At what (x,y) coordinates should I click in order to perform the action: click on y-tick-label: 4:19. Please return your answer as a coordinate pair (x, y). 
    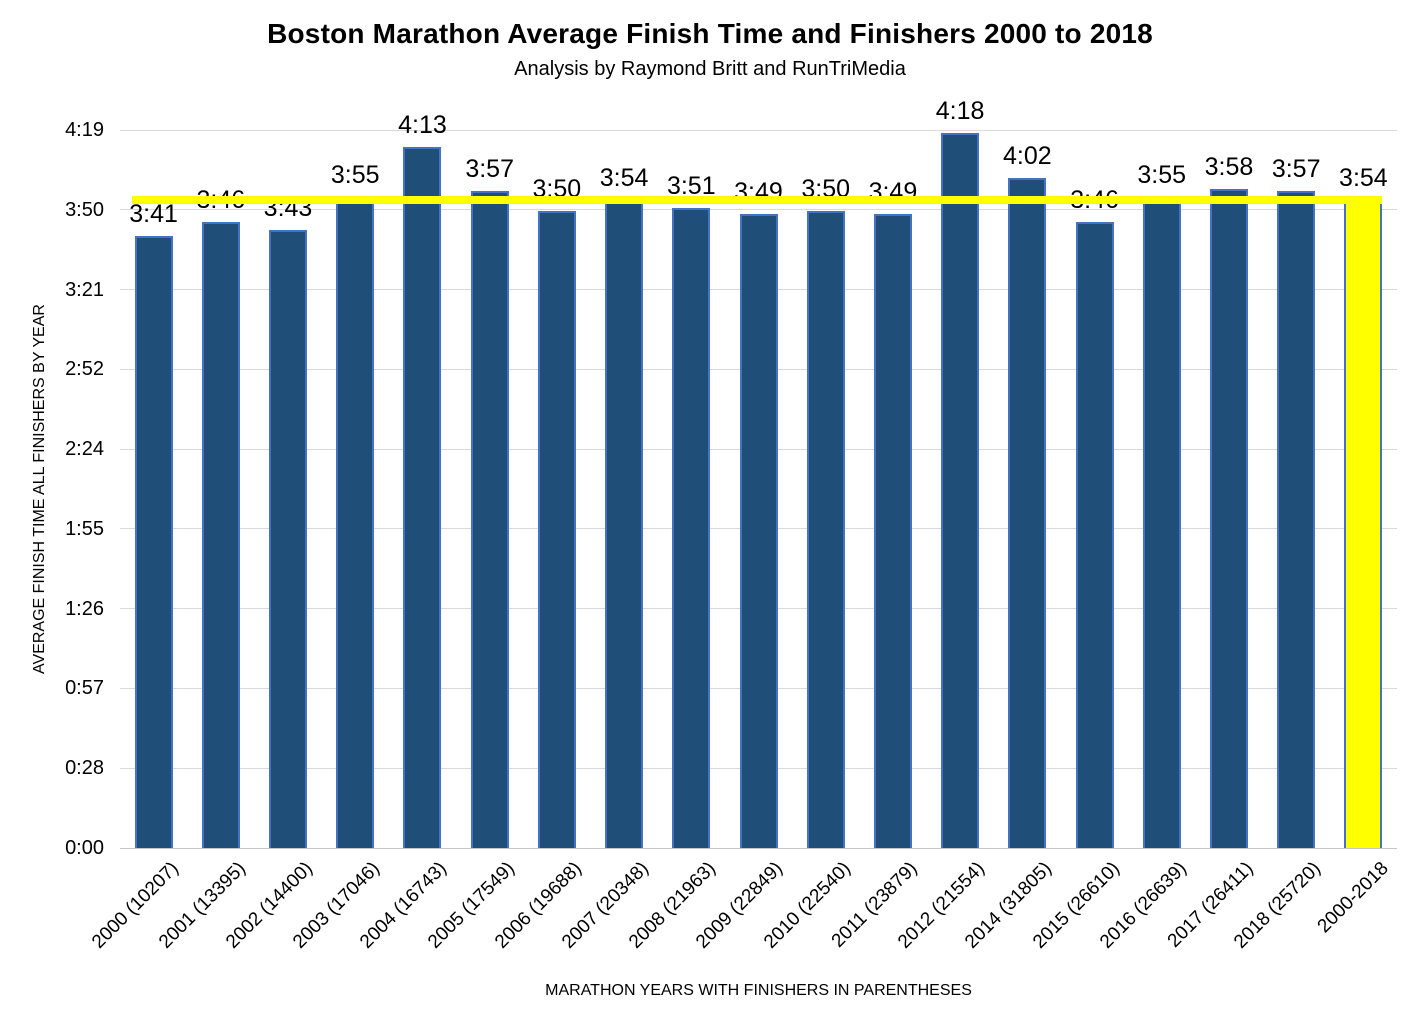
    Looking at the image, I should click on (84, 130).